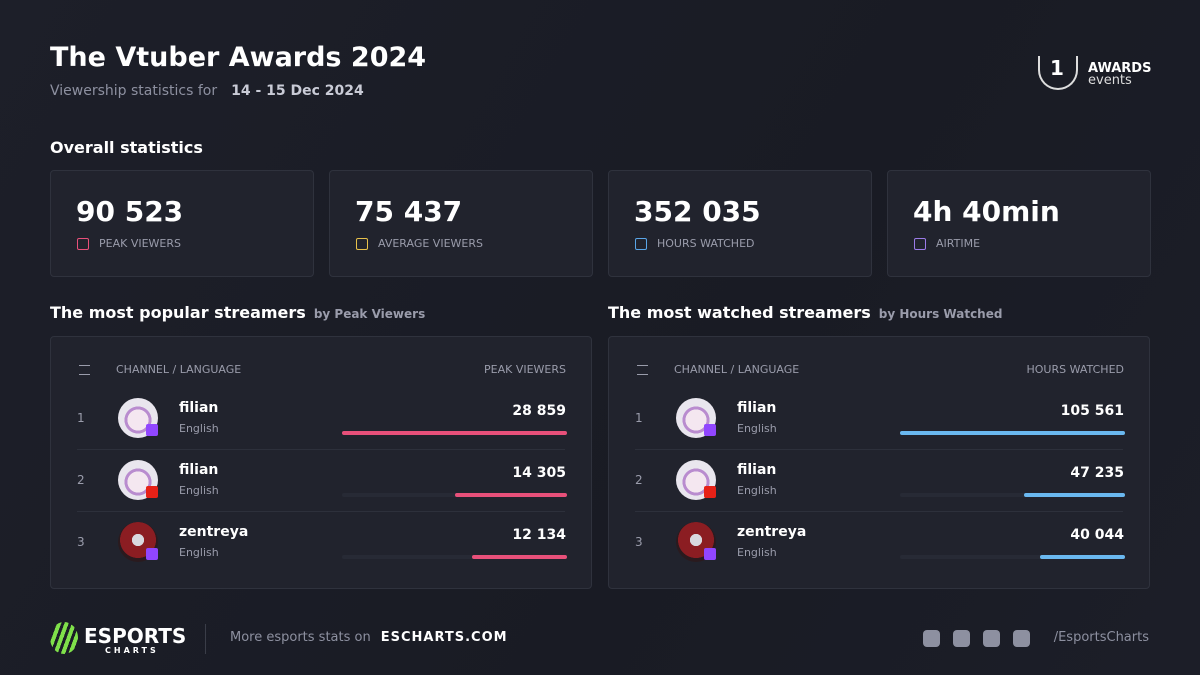 This screenshot has height=675, width=1200. I want to click on stat-card: 352 035 HOURS WATCHED, so click(740, 223).